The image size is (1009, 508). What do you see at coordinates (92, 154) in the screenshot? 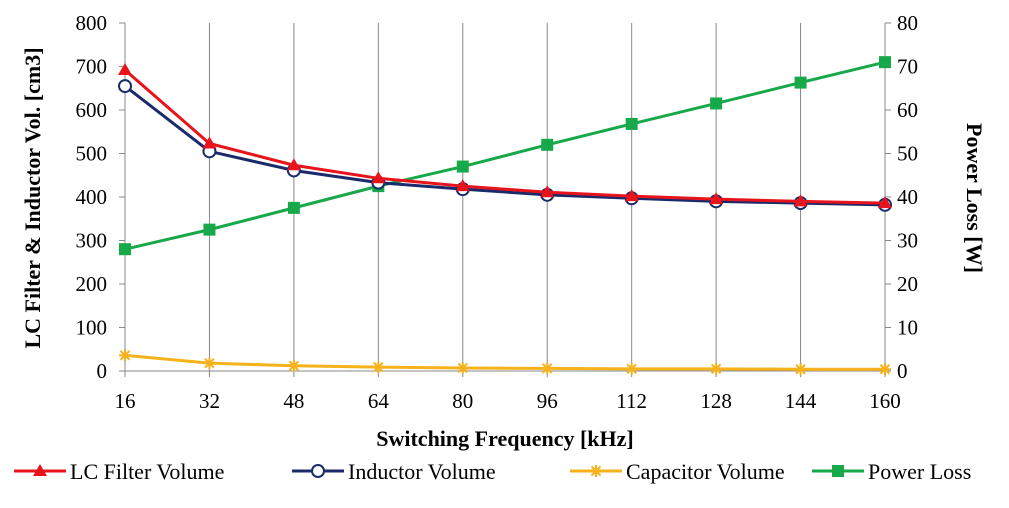
I see `left-y-tick-label: 500` at bounding box center [92, 154].